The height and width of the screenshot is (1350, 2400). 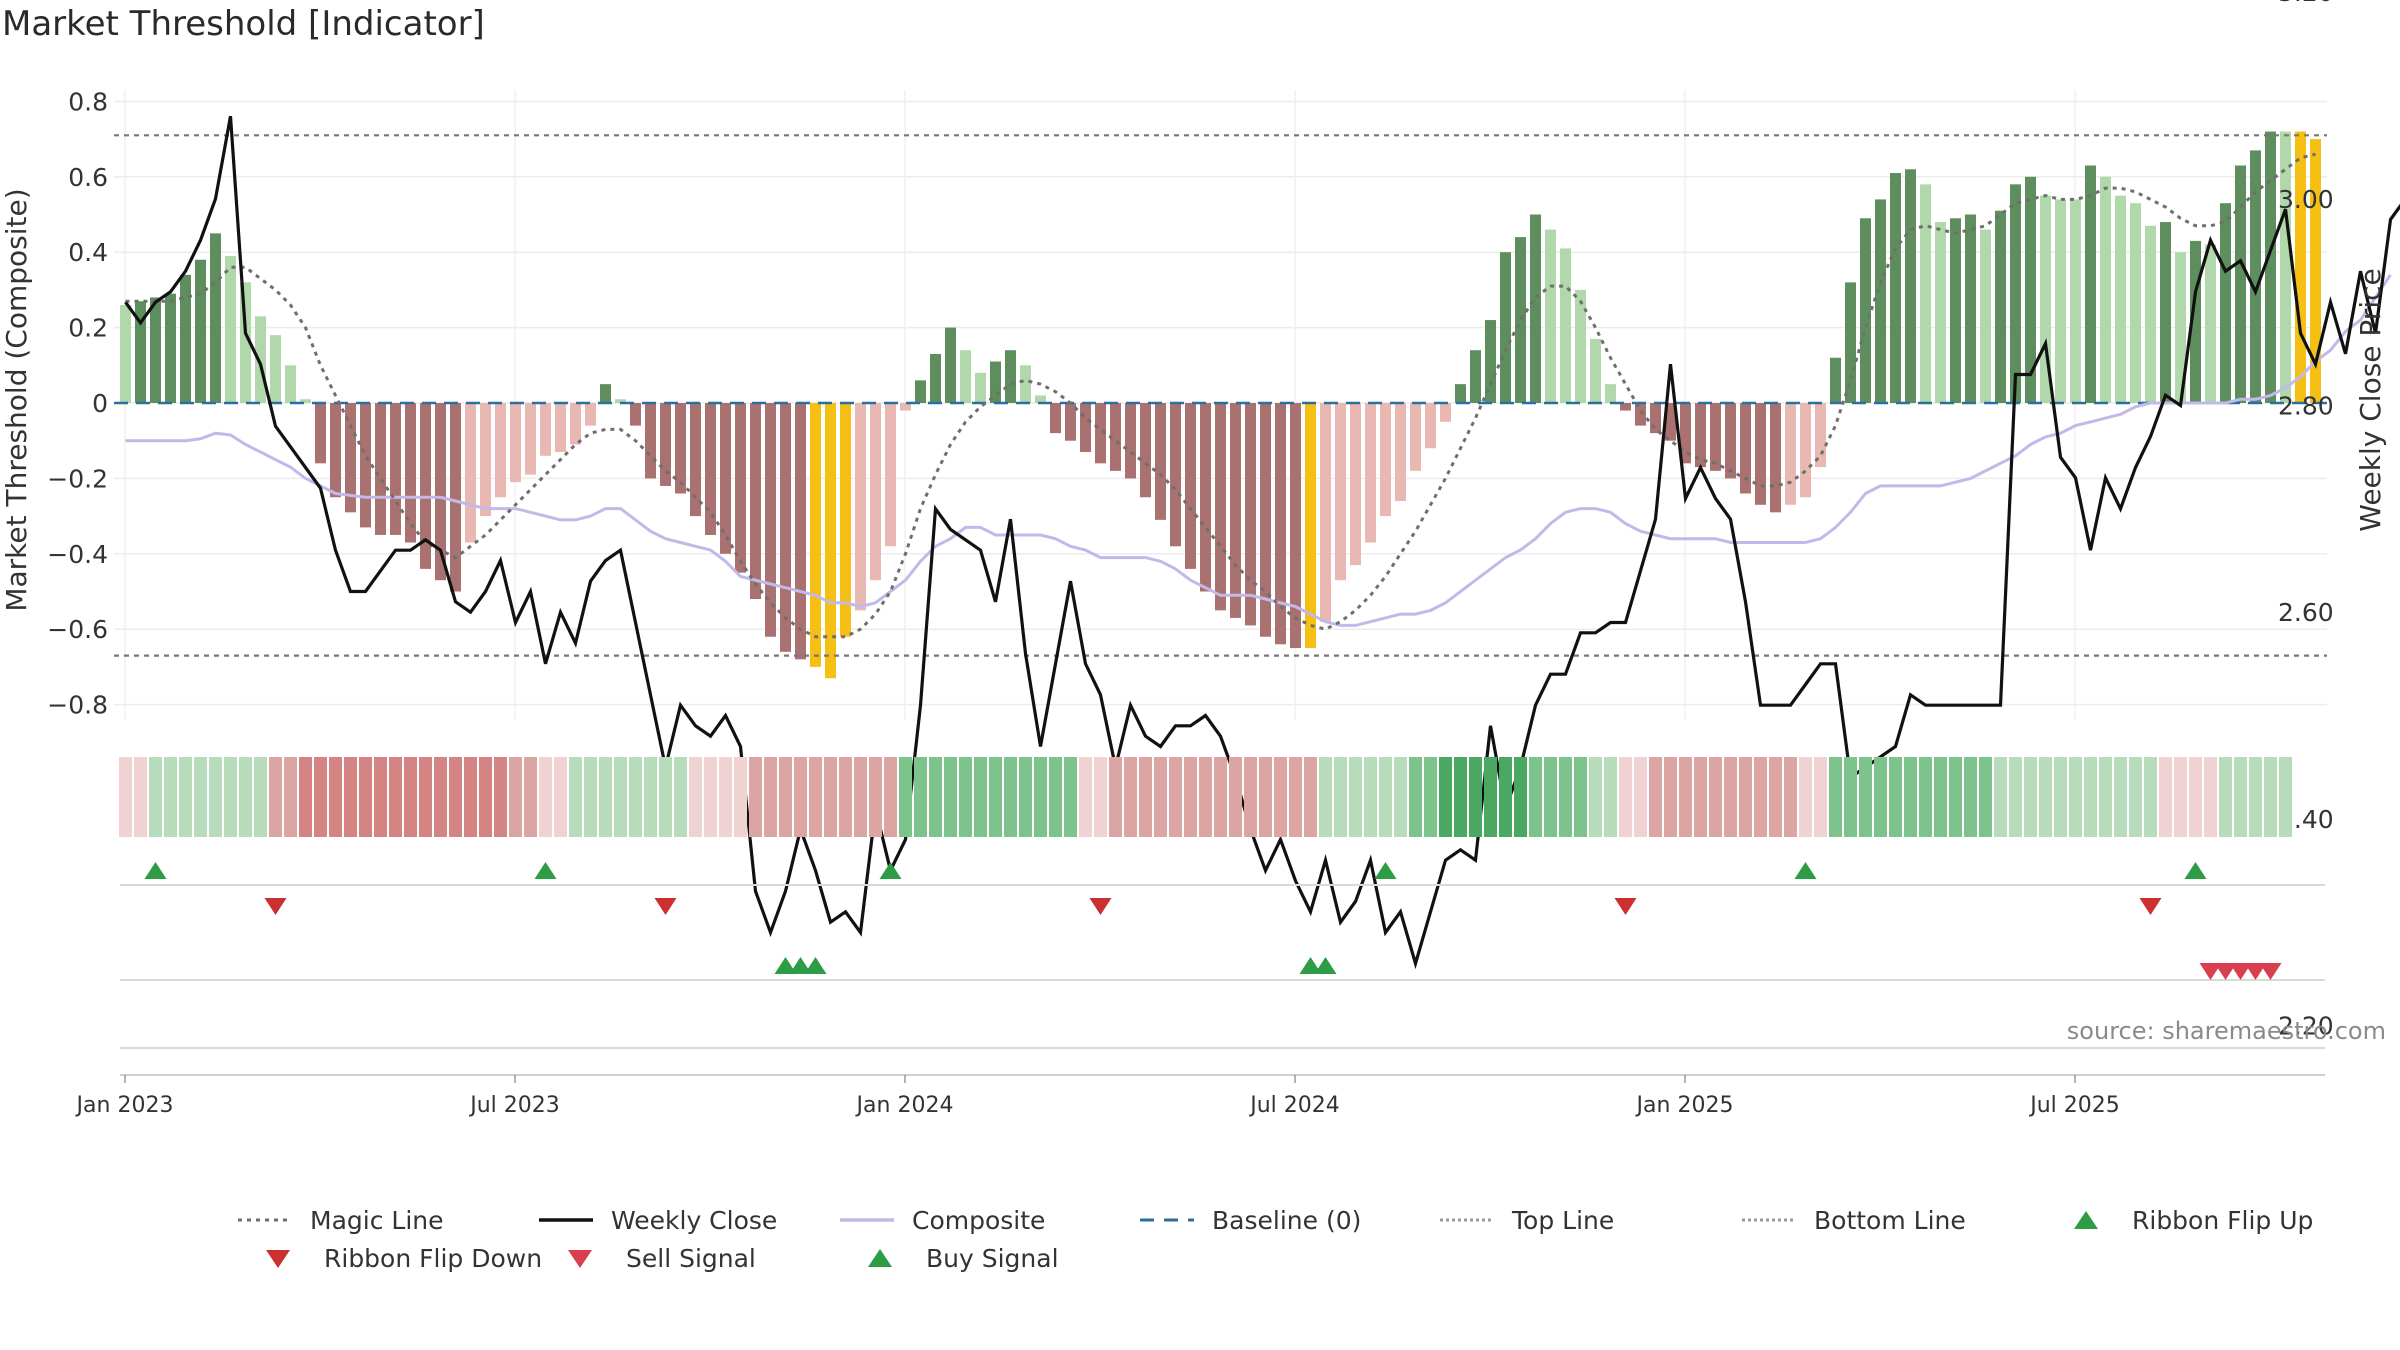 I want to click on legend-label: Top Line, so click(x=1563, y=1220).